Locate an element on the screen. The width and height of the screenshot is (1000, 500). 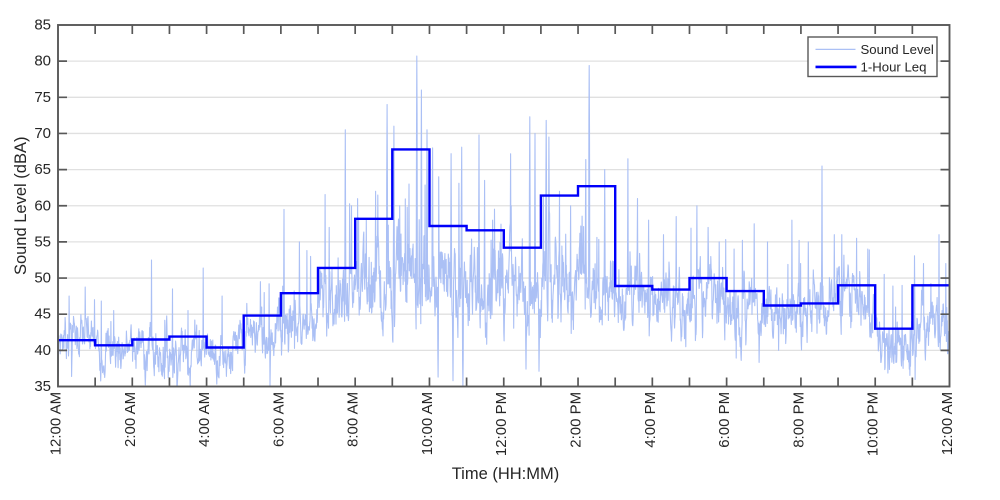
svg-text: 12:00 PM is located at coordinates (501, 424).